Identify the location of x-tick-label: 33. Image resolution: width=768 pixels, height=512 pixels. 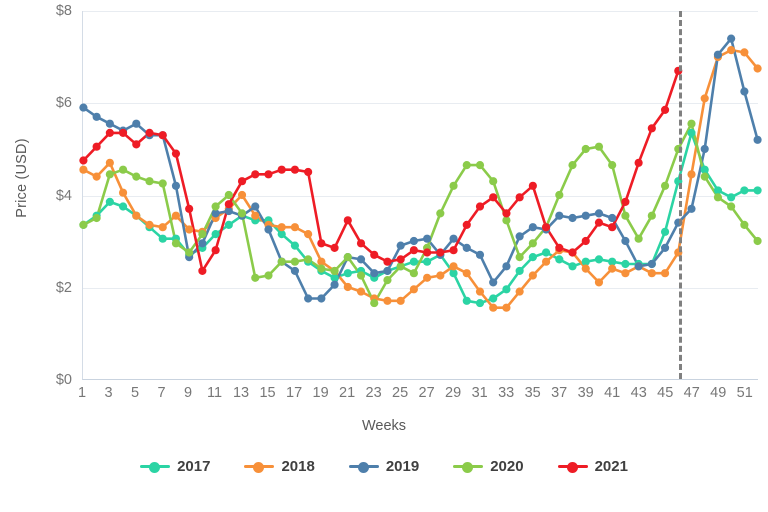
(506, 393).